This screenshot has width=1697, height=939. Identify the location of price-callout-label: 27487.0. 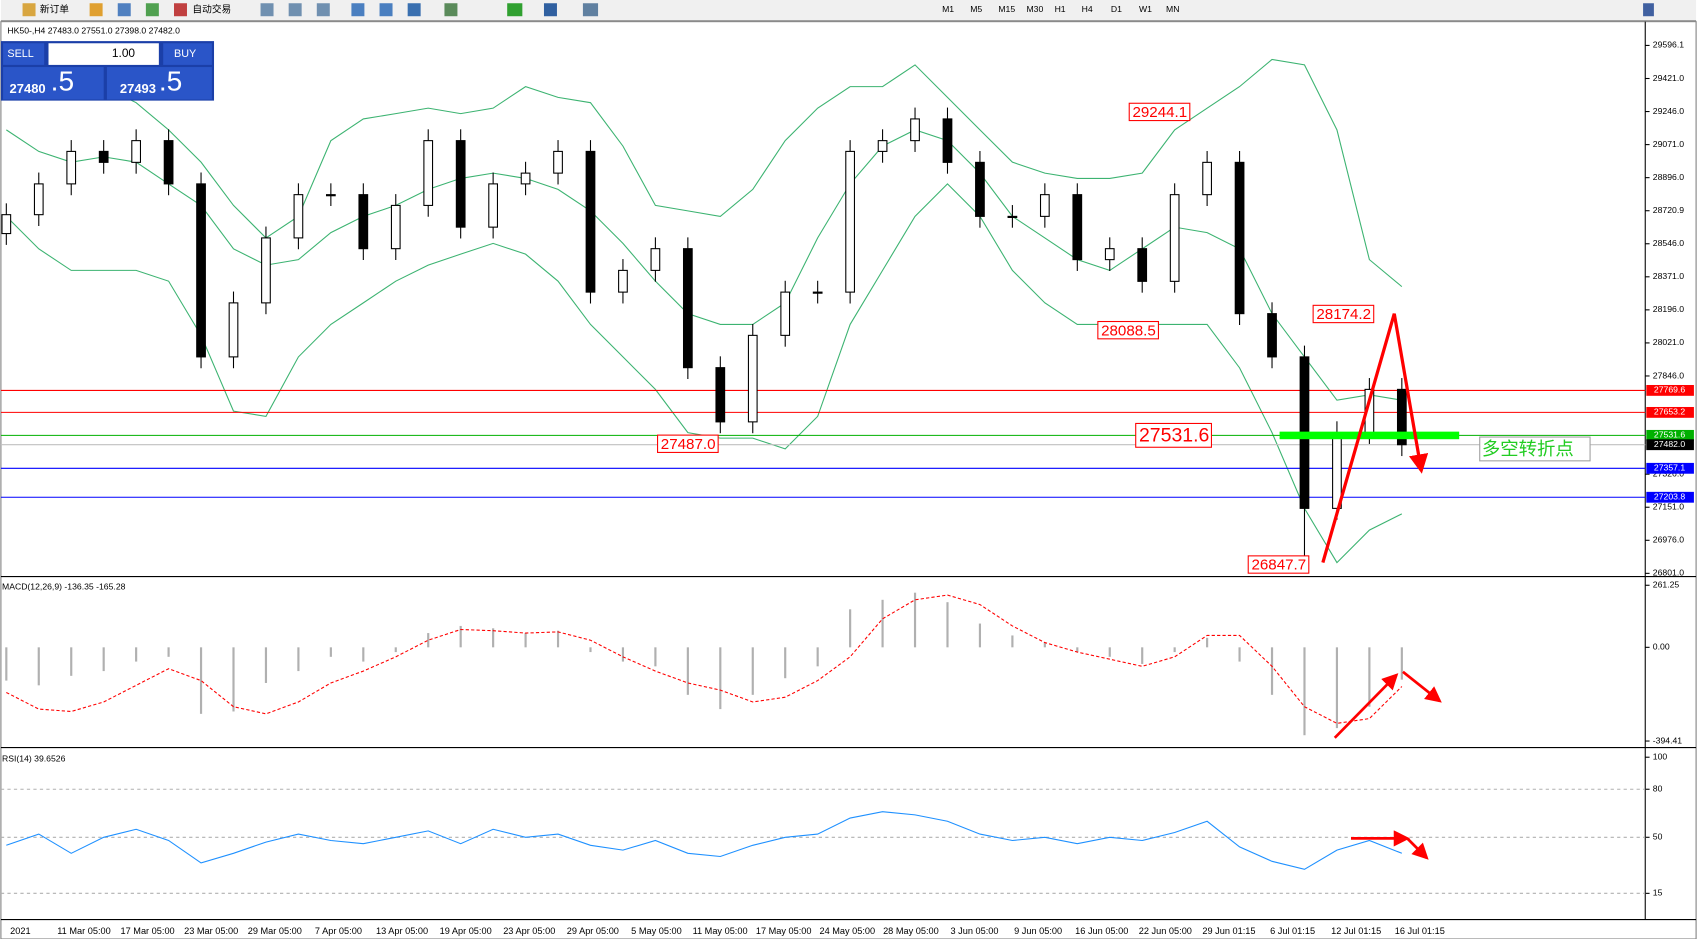
(688, 444).